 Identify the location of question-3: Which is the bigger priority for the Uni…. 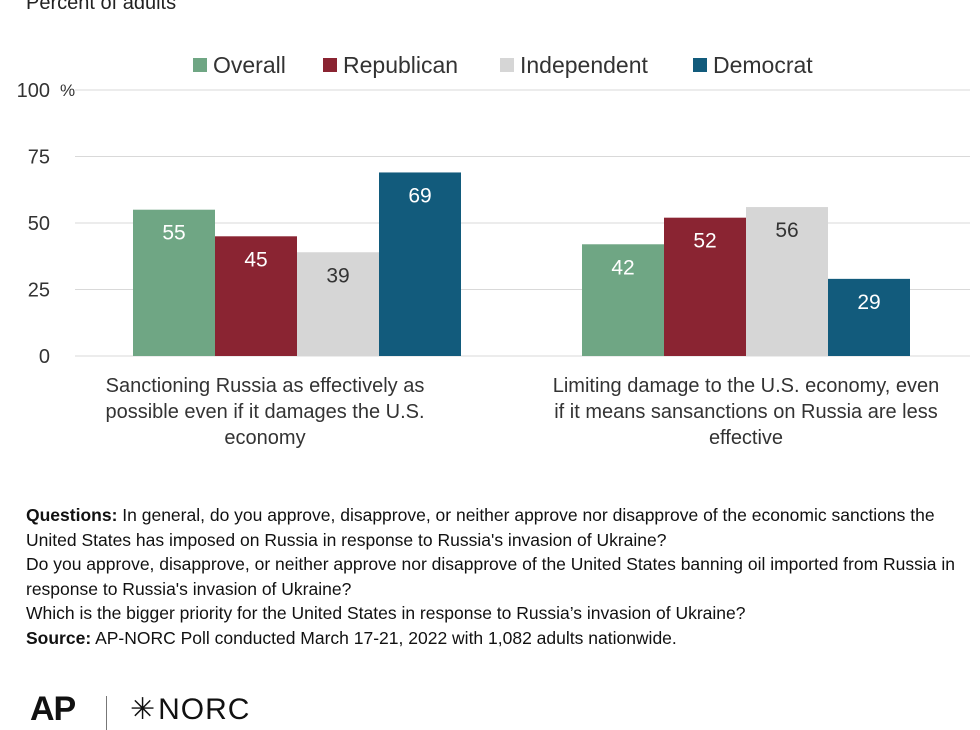
(386, 613).